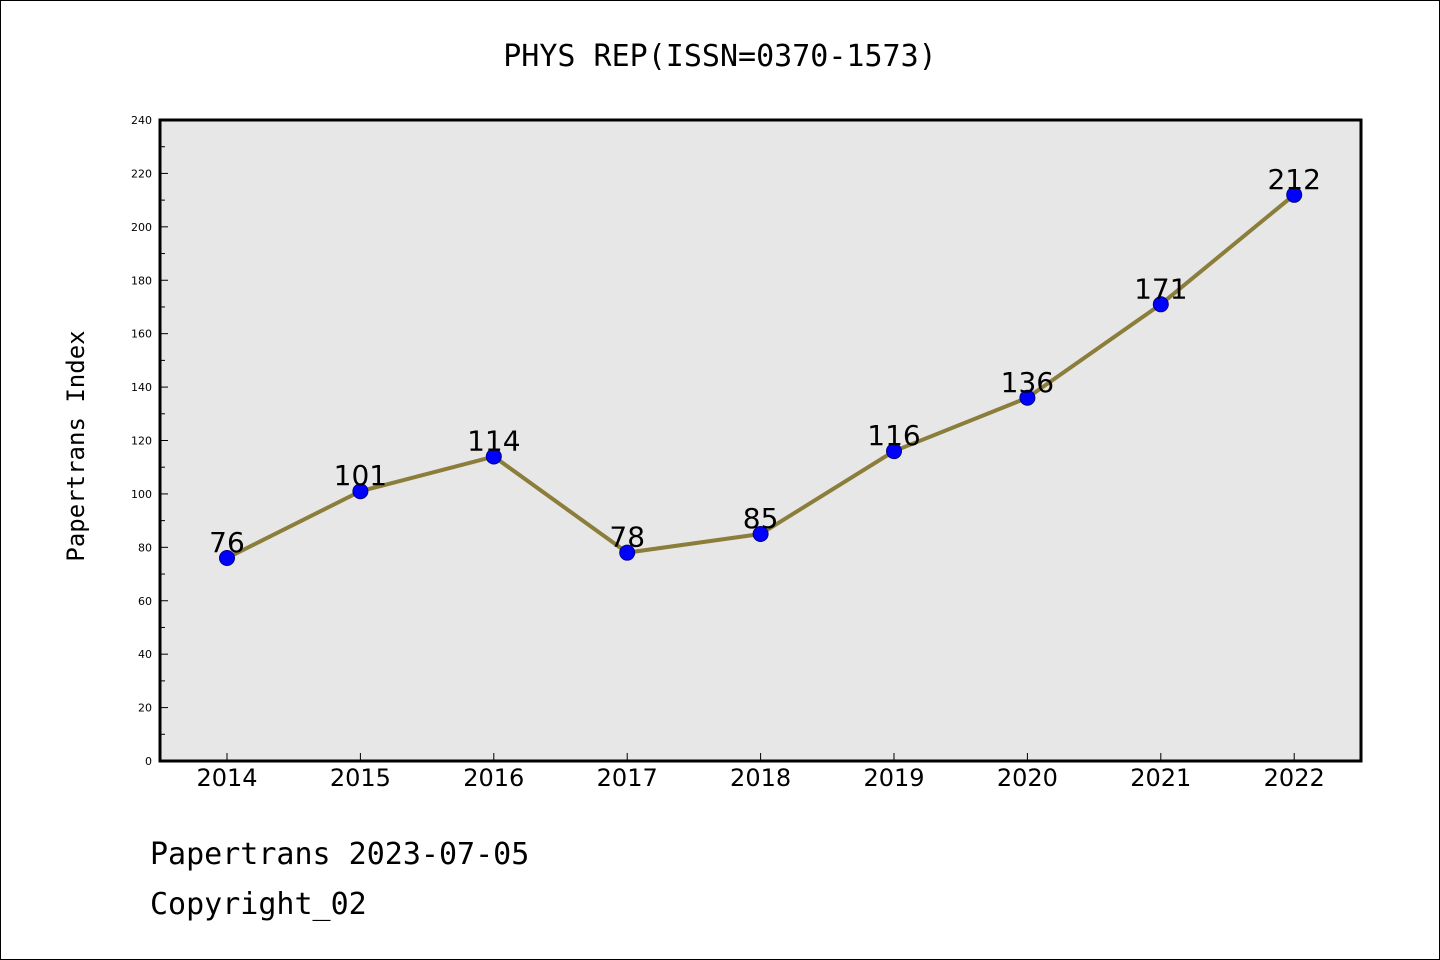  What do you see at coordinates (493, 441) in the screenshot?
I see `data-label: 114` at bounding box center [493, 441].